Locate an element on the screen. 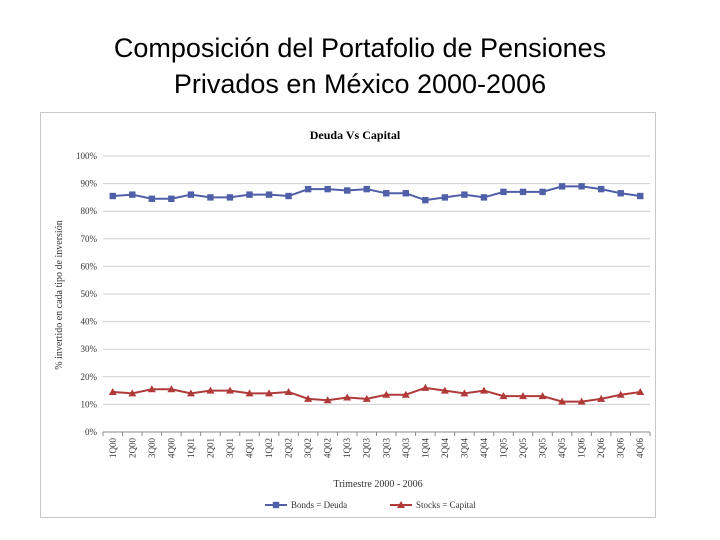 The height and width of the screenshot is (540, 720). legend: Bonds = Deuda Stocks = Capital is located at coordinates (370, 505).